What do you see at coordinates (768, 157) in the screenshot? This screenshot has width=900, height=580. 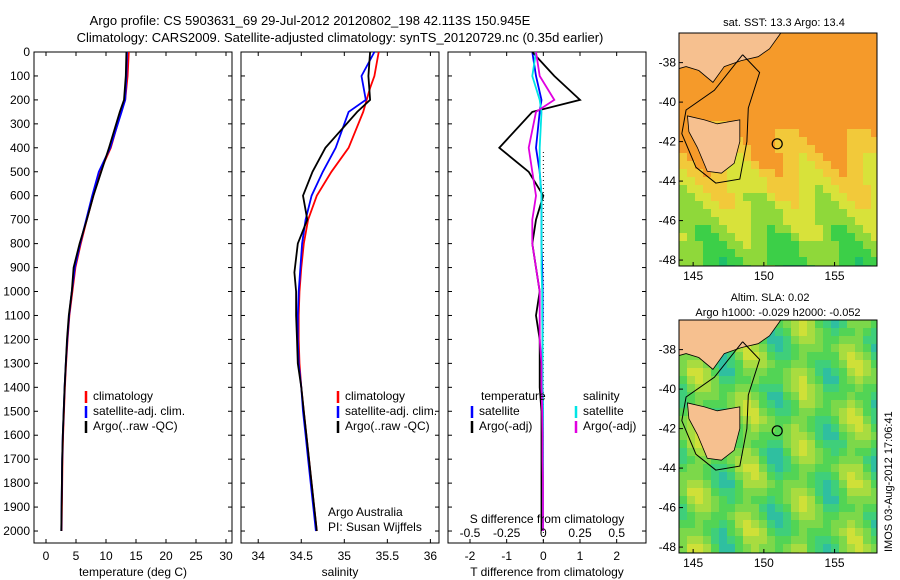 I see `sst-map: 145 150 155 -38 -40 -42 -44 -46 -48` at bounding box center [768, 157].